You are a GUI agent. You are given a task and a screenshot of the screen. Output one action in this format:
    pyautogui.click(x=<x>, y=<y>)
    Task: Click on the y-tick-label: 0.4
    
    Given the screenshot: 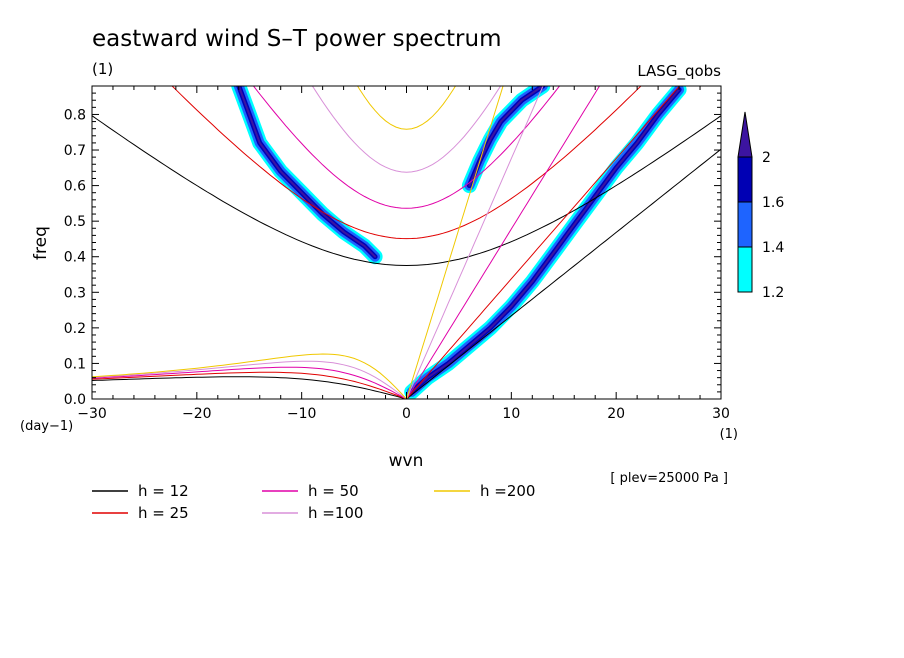 What is the action you would take?
    pyautogui.click(x=75, y=258)
    